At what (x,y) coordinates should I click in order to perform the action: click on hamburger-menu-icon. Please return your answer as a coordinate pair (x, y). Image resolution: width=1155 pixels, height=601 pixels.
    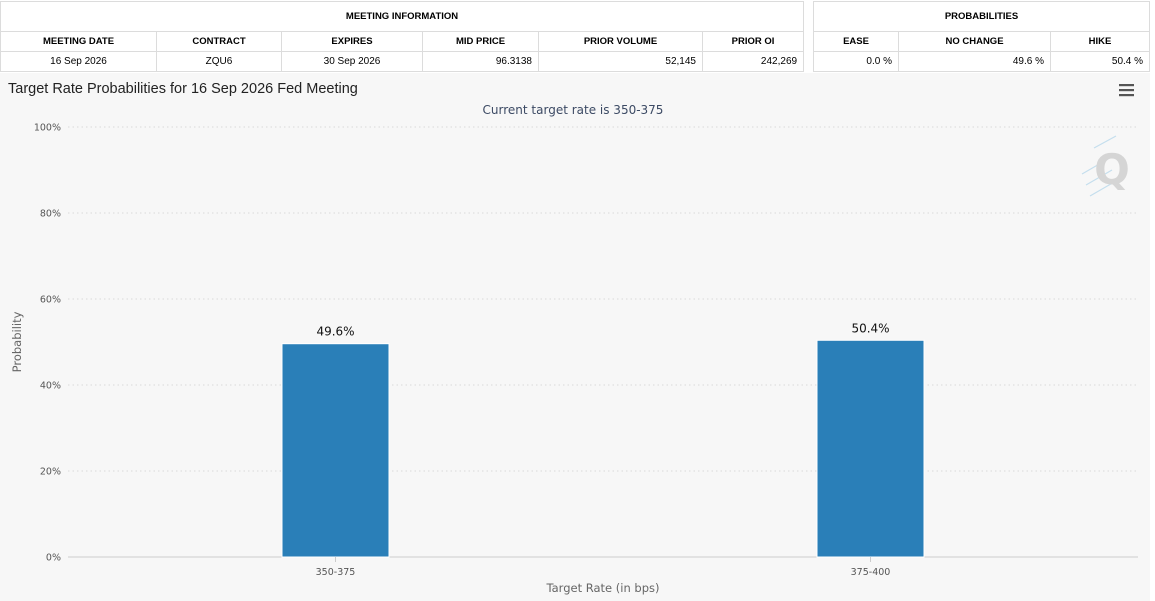
    Looking at the image, I should click on (1127, 91).